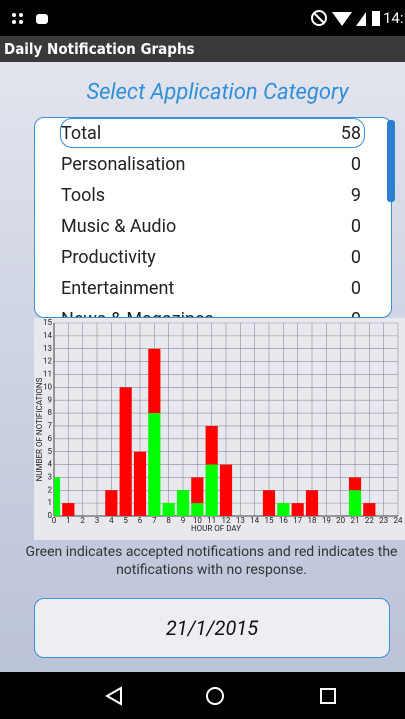 This screenshot has height=719, width=405. Describe the element at coordinates (118, 288) in the screenshot. I see `item-label: Entertainment` at that location.